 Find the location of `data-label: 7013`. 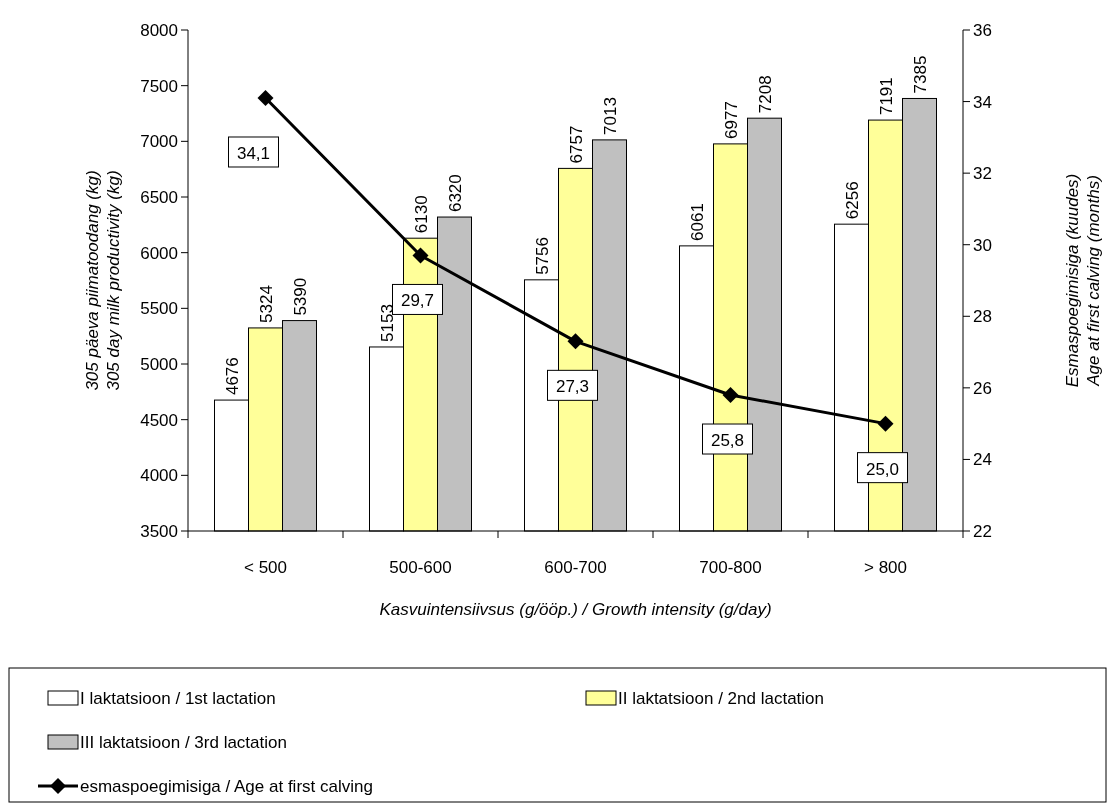

data-label: 7013 is located at coordinates (610, 116).